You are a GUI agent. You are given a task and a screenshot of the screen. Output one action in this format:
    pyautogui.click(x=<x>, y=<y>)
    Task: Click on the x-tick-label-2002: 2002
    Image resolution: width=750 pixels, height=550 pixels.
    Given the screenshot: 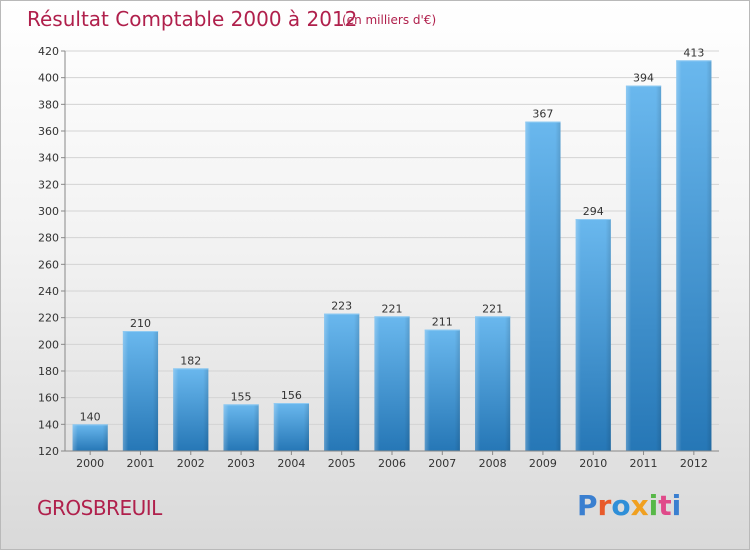 What is the action you would take?
    pyautogui.click(x=191, y=463)
    